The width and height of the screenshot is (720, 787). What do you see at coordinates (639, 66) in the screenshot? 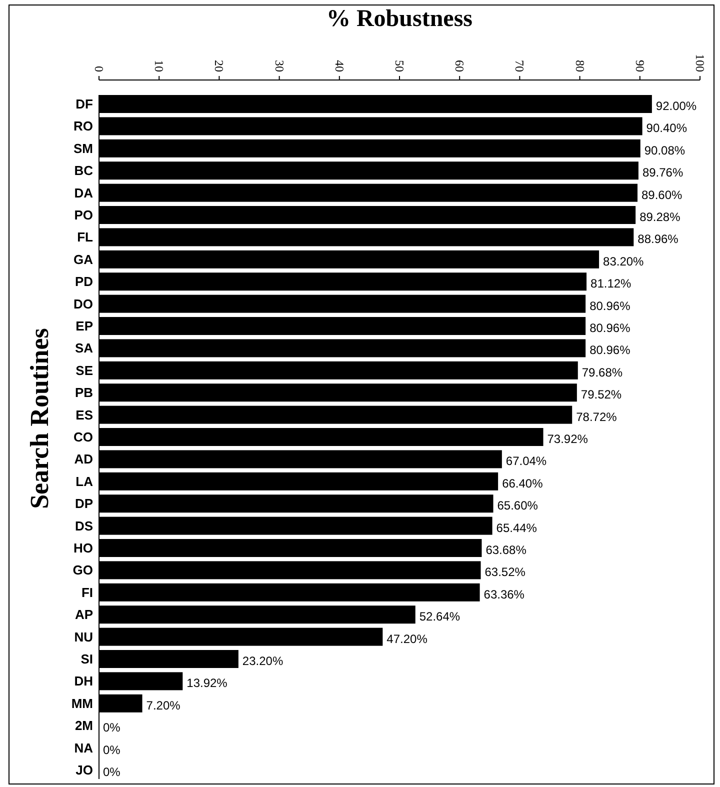
I see `x-tick-label: 90` at bounding box center [639, 66].